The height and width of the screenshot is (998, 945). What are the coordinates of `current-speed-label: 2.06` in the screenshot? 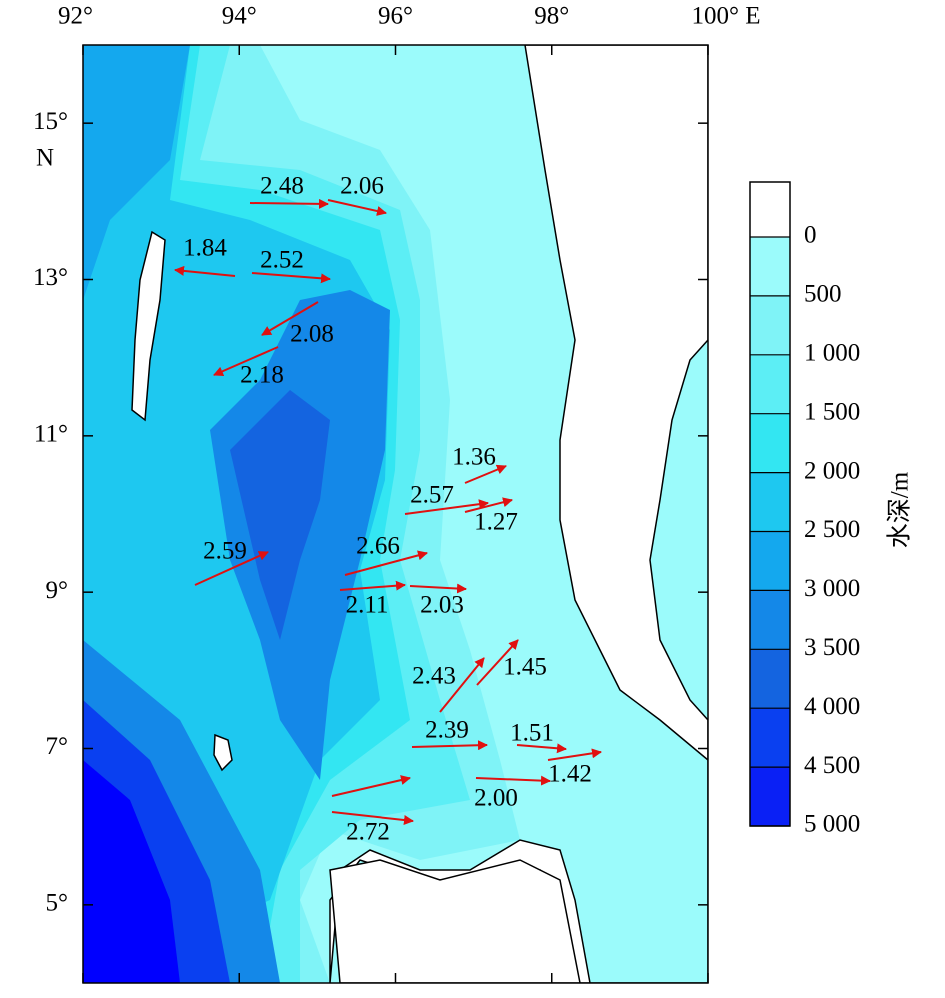 It's located at (362, 186).